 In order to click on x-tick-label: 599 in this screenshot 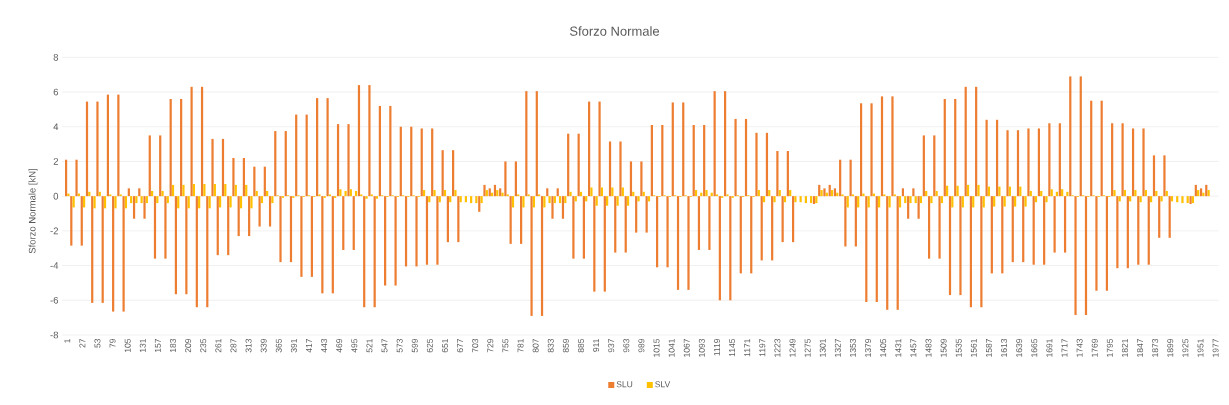, I will do `click(414, 345)`.